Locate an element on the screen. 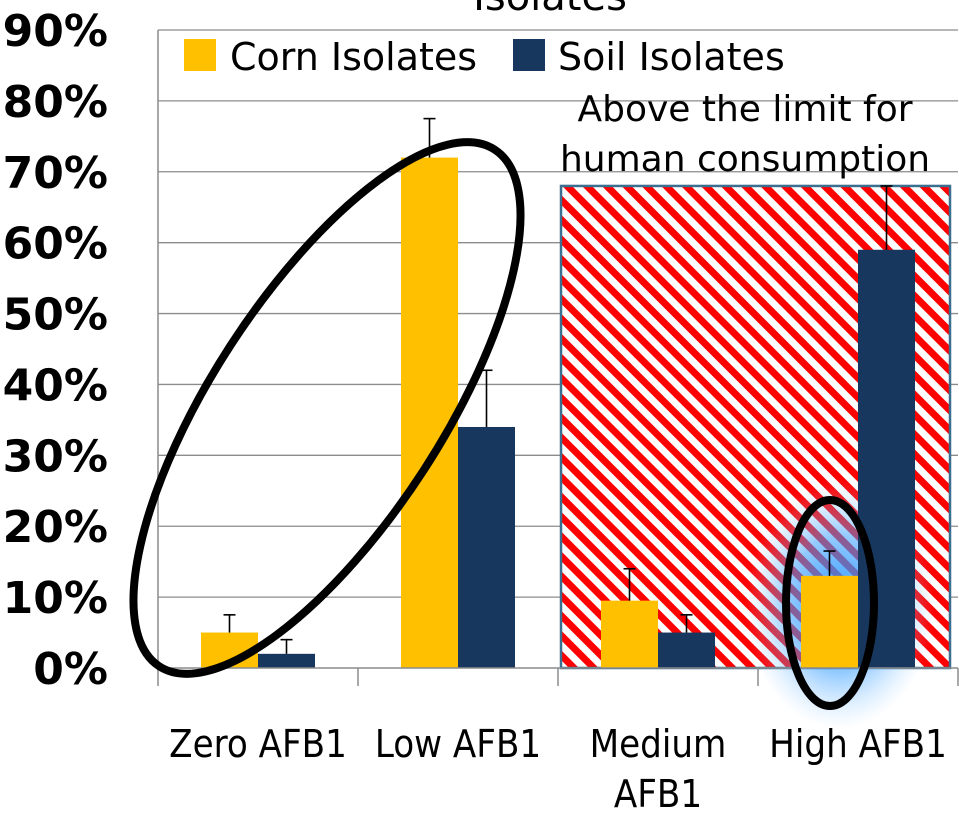  y-tick-labels: 0% 10% 20% 30% 40% 50% 60% 70% 80% 90% is located at coordinates (55, 350).